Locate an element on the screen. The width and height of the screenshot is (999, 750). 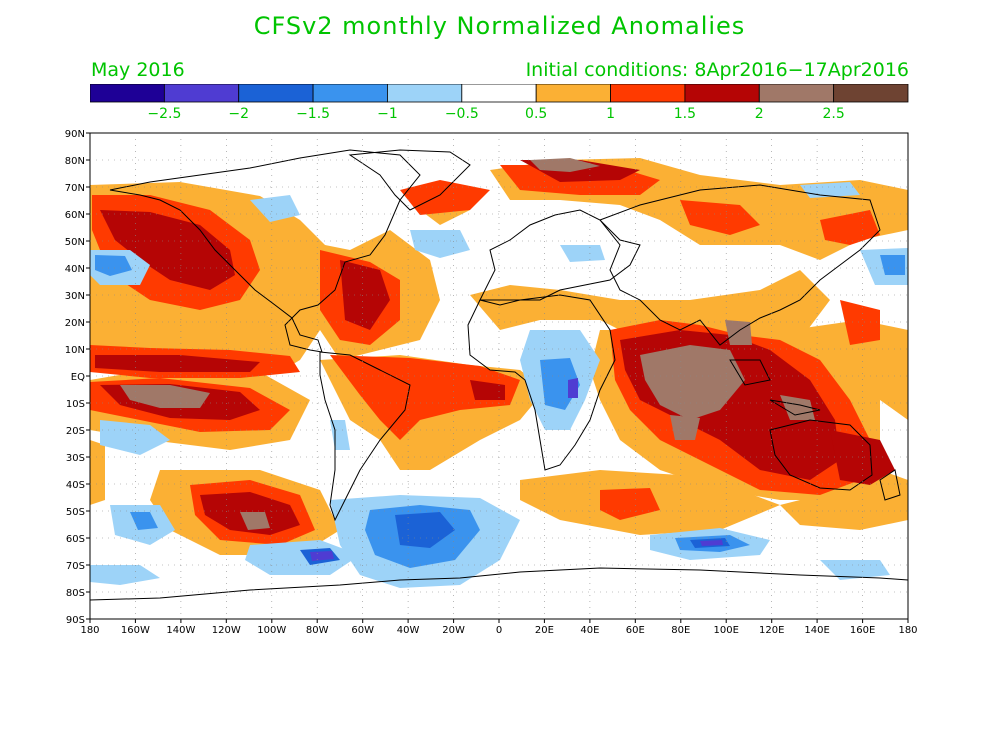
latitude-label: 20N is located at coordinates (75, 323).